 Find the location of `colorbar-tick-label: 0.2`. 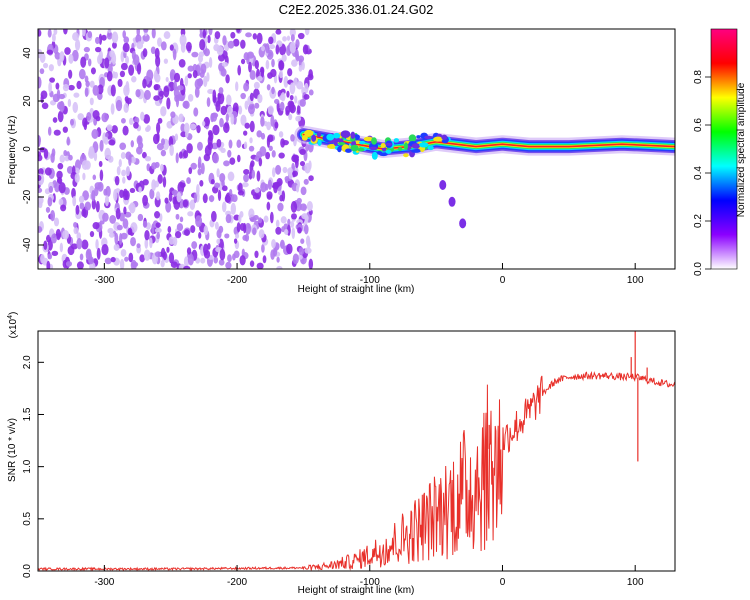

colorbar-tick-label: 0.2 is located at coordinates (698, 221).